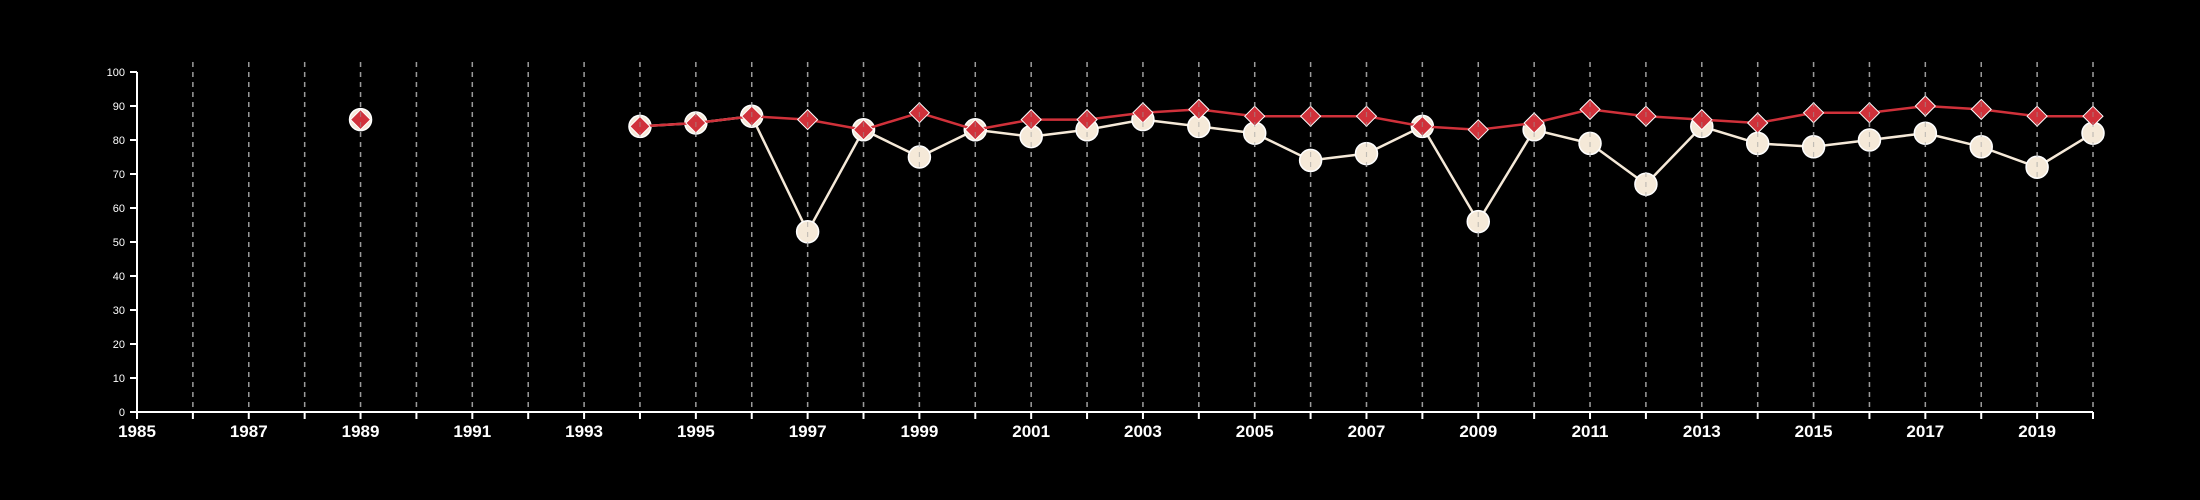  Describe the element at coordinates (361, 431) in the screenshot. I see `x-tick-label: 1989` at that location.